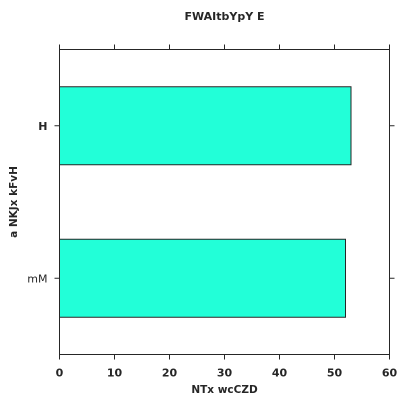 The image size is (406, 406). I want to click on y-axis-label: a NKJx kFvH, so click(14, 202).